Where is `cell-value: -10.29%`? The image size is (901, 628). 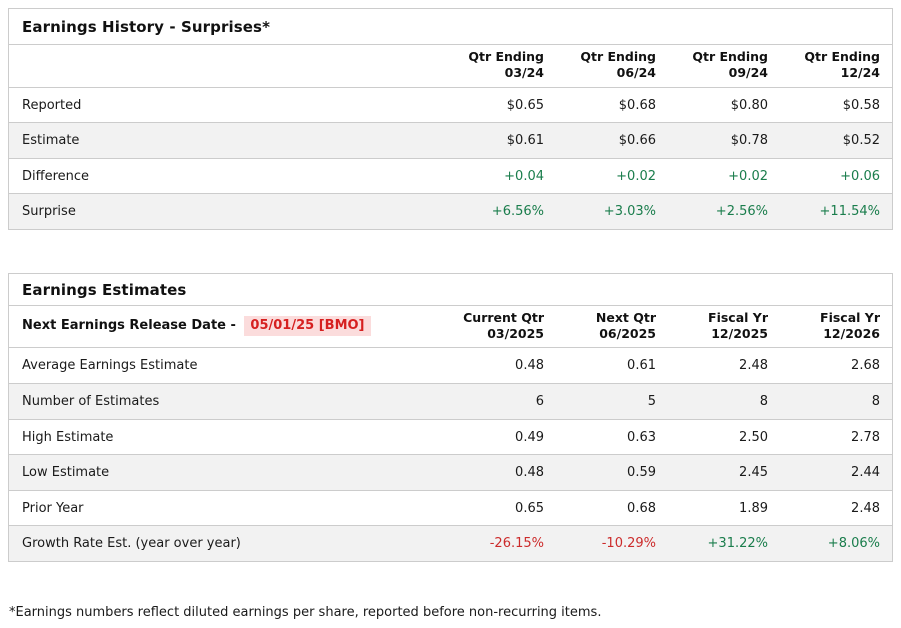 cell-value: -10.29% is located at coordinates (612, 543).